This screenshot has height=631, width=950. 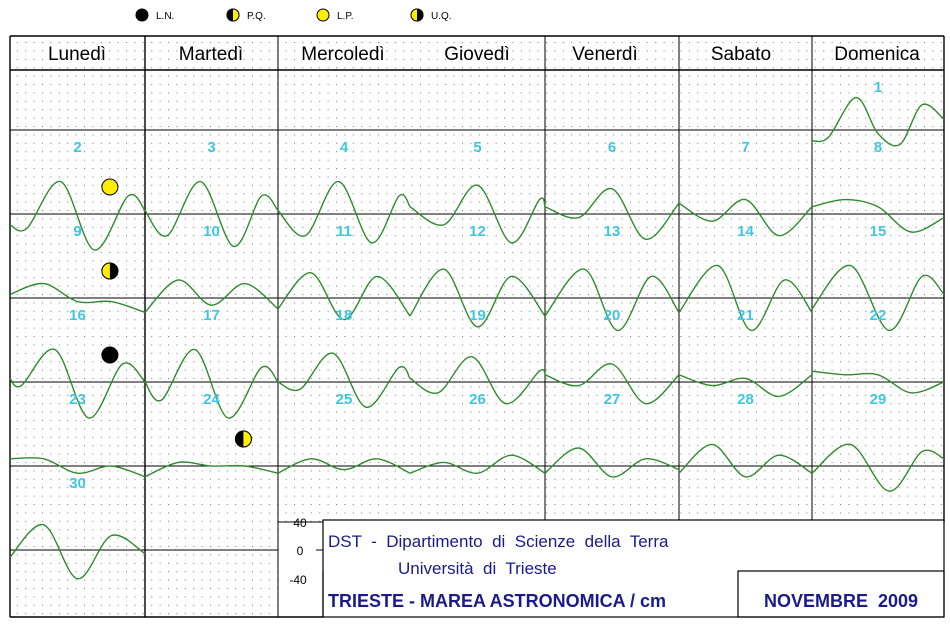 I want to click on day-number-17: 17, so click(x=211, y=315).